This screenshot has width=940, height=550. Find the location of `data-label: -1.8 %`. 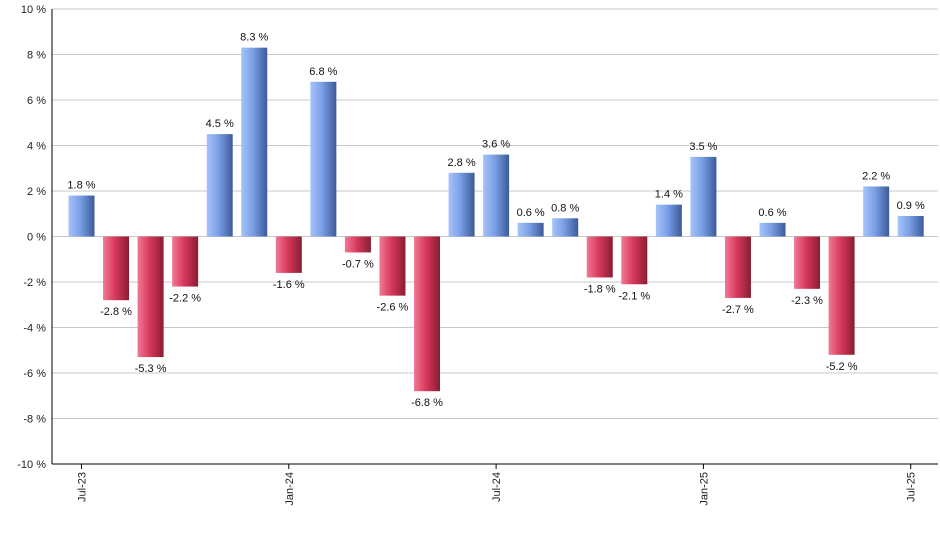

data-label: -1.8 % is located at coordinates (600, 289).